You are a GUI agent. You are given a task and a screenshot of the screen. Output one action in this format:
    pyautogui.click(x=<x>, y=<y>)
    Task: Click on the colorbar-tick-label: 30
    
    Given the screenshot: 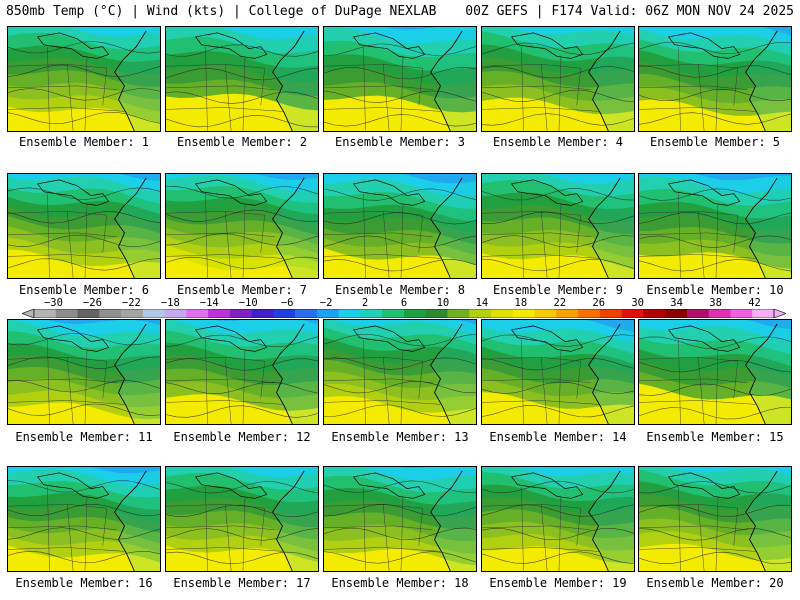 What is the action you would take?
    pyautogui.click(x=637, y=303)
    